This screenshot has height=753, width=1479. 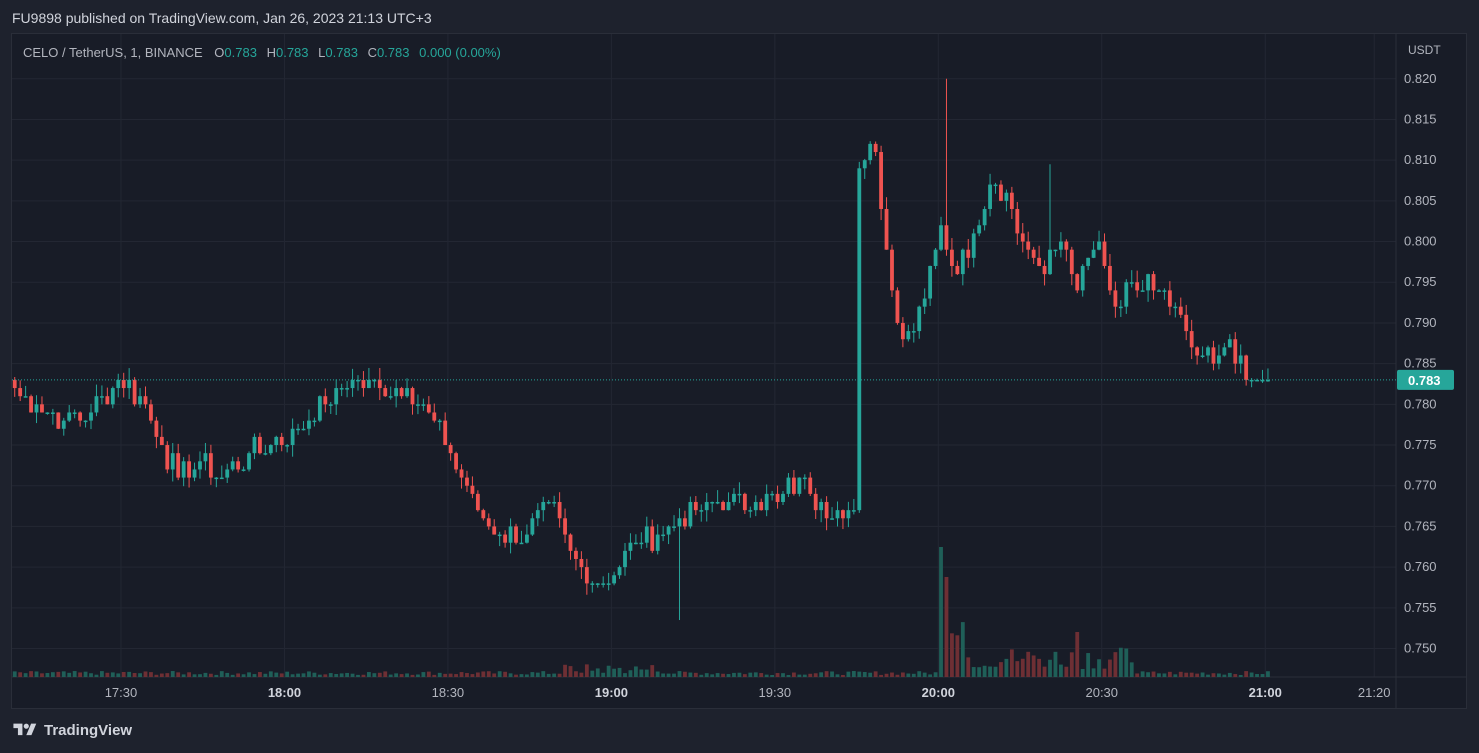 I want to click on legend-l-label: L, so click(x=322, y=52).